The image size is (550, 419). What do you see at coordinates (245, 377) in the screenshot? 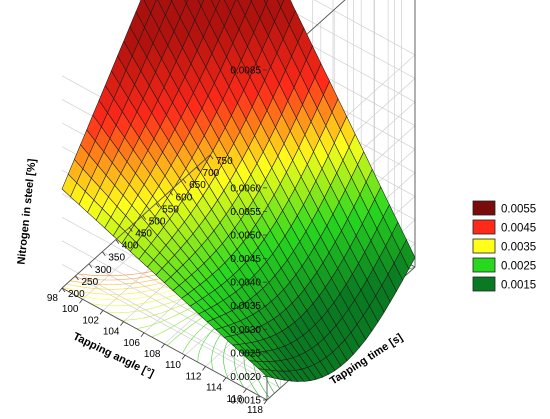
I see `z-tick-label: 0.0020` at bounding box center [245, 377].